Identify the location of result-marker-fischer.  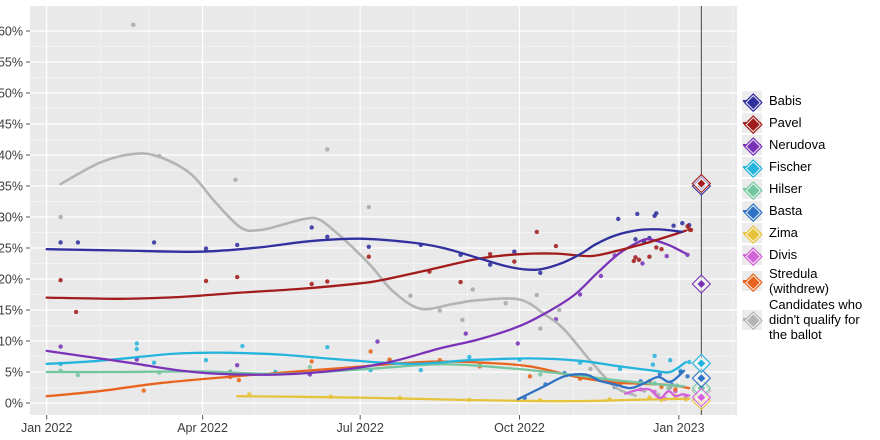
(701, 363).